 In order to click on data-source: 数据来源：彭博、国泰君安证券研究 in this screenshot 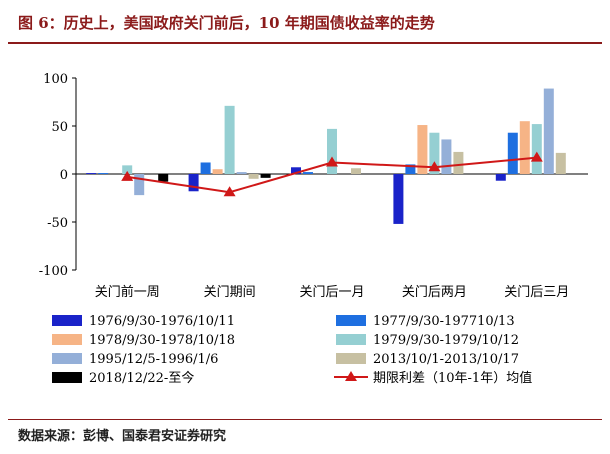, I will do `click(122, 436)`.